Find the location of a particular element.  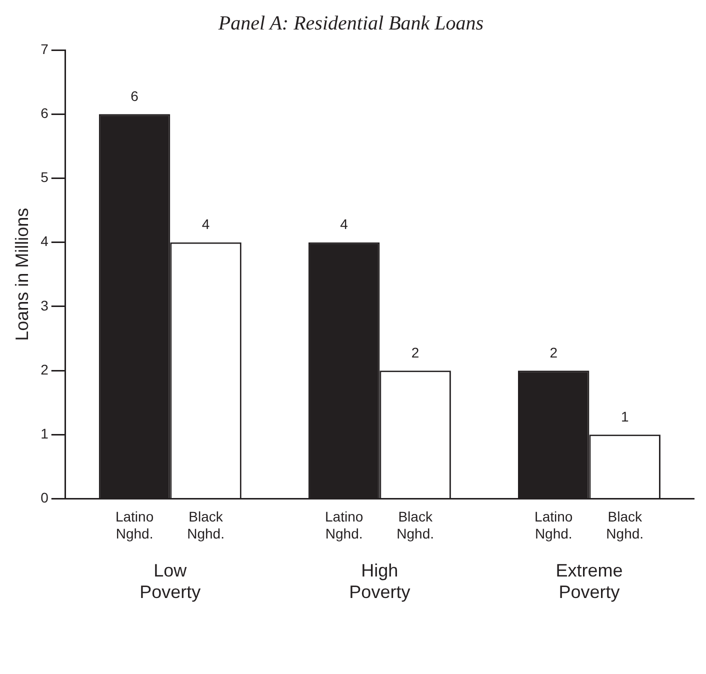

y-tick-label: 1 is located at coordinates (44, 434).